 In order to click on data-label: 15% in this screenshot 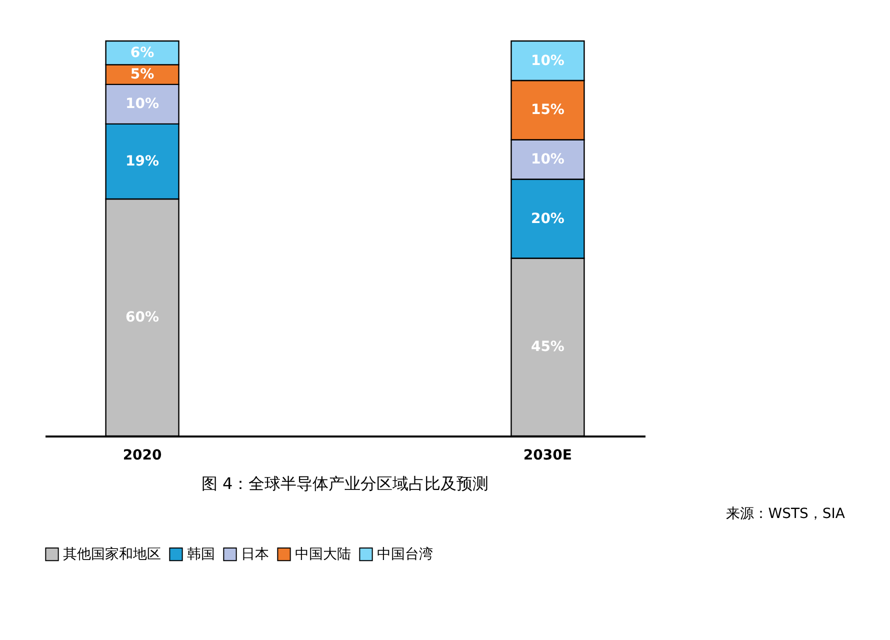, I will do `click(547, 110)`.